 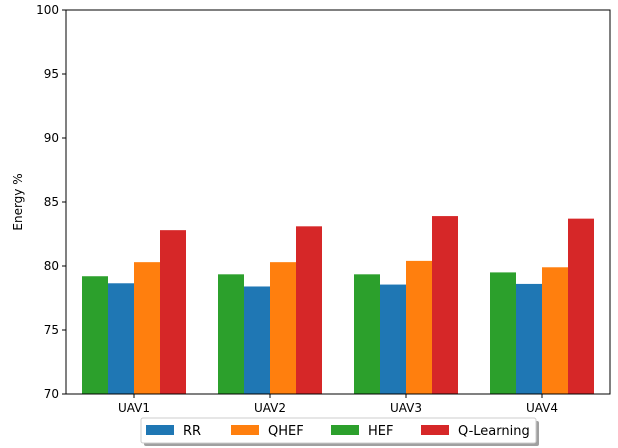 I want to click on y-tick-label: 75, so click(x=51, y=330).